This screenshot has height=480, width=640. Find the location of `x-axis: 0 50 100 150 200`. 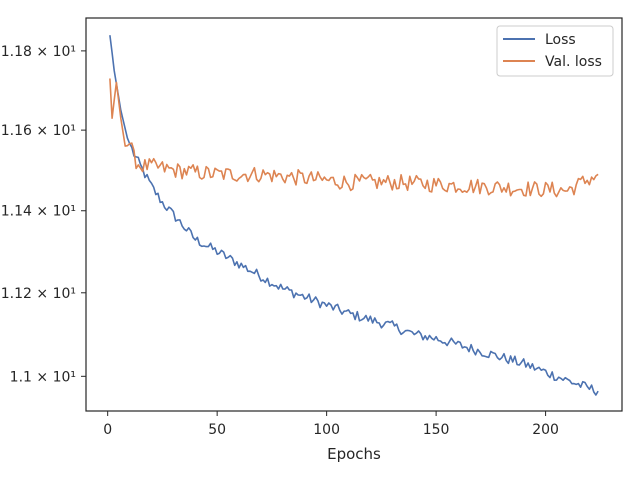

x-axis: 0 50 100 150 200 is located at coordinates (331, 424).